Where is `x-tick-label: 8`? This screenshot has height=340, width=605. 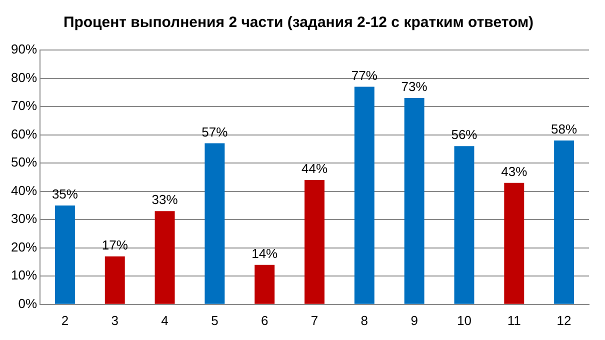 x-tick-label: 8 is located at coordinates (364, 320).